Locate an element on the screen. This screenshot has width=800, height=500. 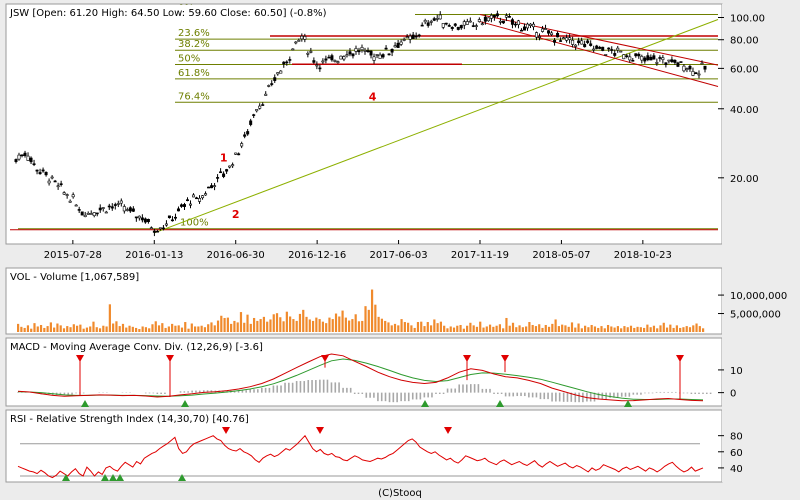
macd-line is located at coordinates (360, 377).